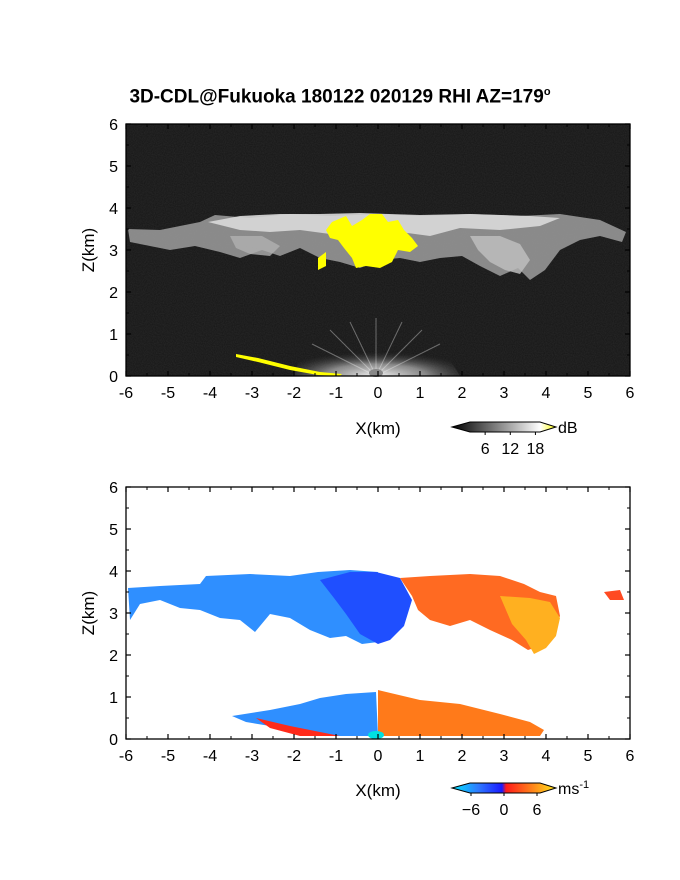 This screenshot has width=680, height=880. Describe the element at coordinates (546, 756) in the screenshot. I see `velocity-xtick-label: 4` at that location.